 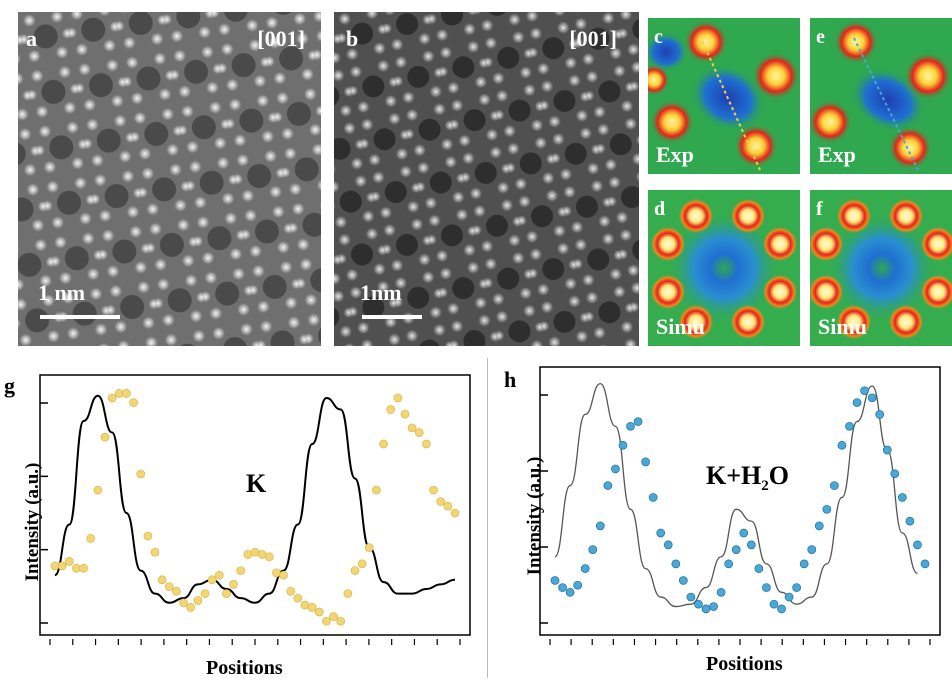 I want to click on exp-map-c, so click(x=724, y=96).